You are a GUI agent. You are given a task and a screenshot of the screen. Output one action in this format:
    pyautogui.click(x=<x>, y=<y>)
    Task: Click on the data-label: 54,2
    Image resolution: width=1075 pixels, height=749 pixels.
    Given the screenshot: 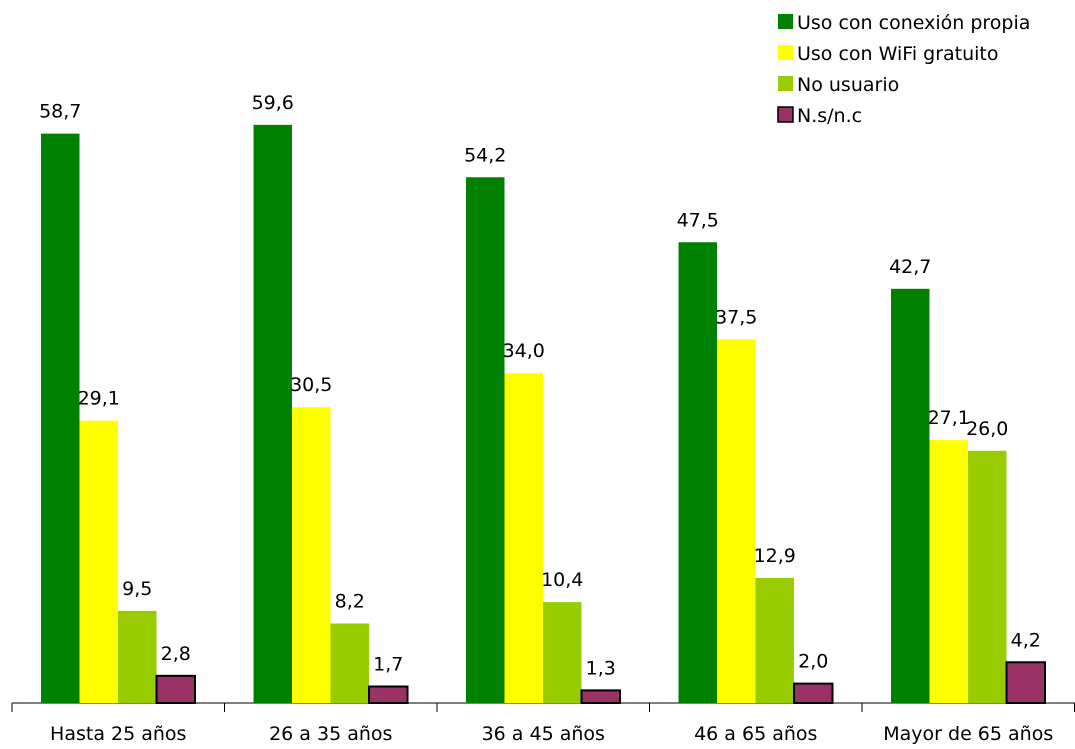 What is the action you would take?
    pyautogui.click(x=485, y=155)
    